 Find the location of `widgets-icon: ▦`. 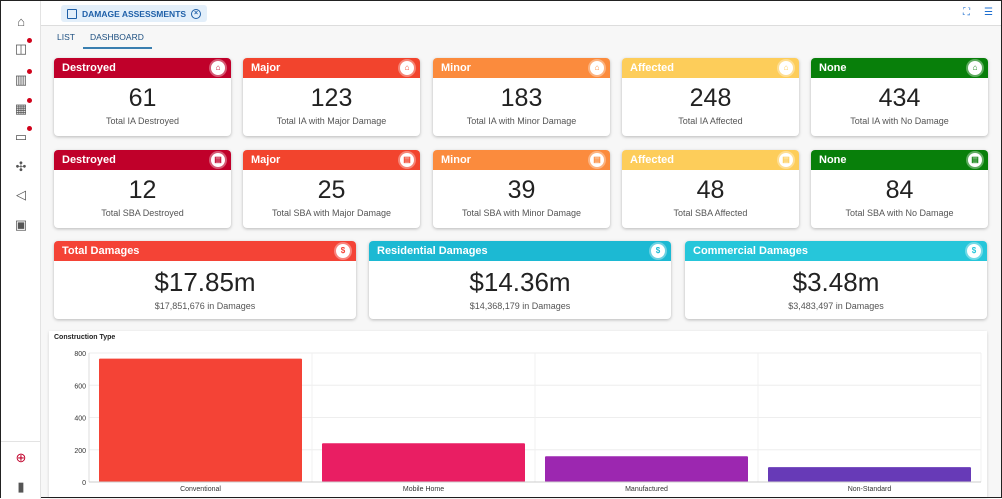

widgets-icon: ▦ is located at coordinates (22, 107).